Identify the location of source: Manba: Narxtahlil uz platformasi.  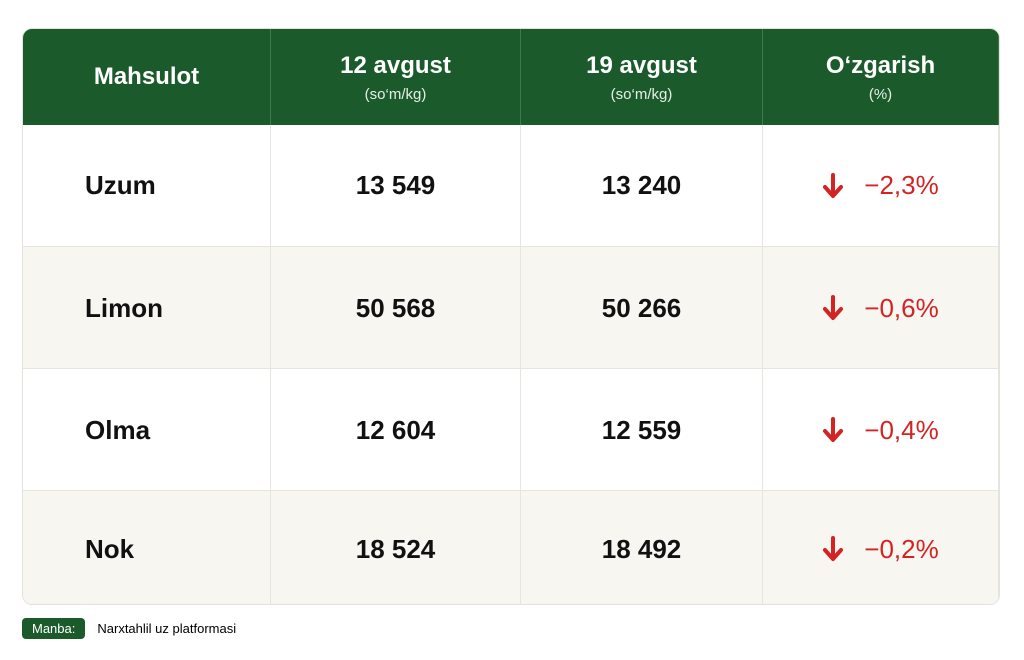
(129, 628).